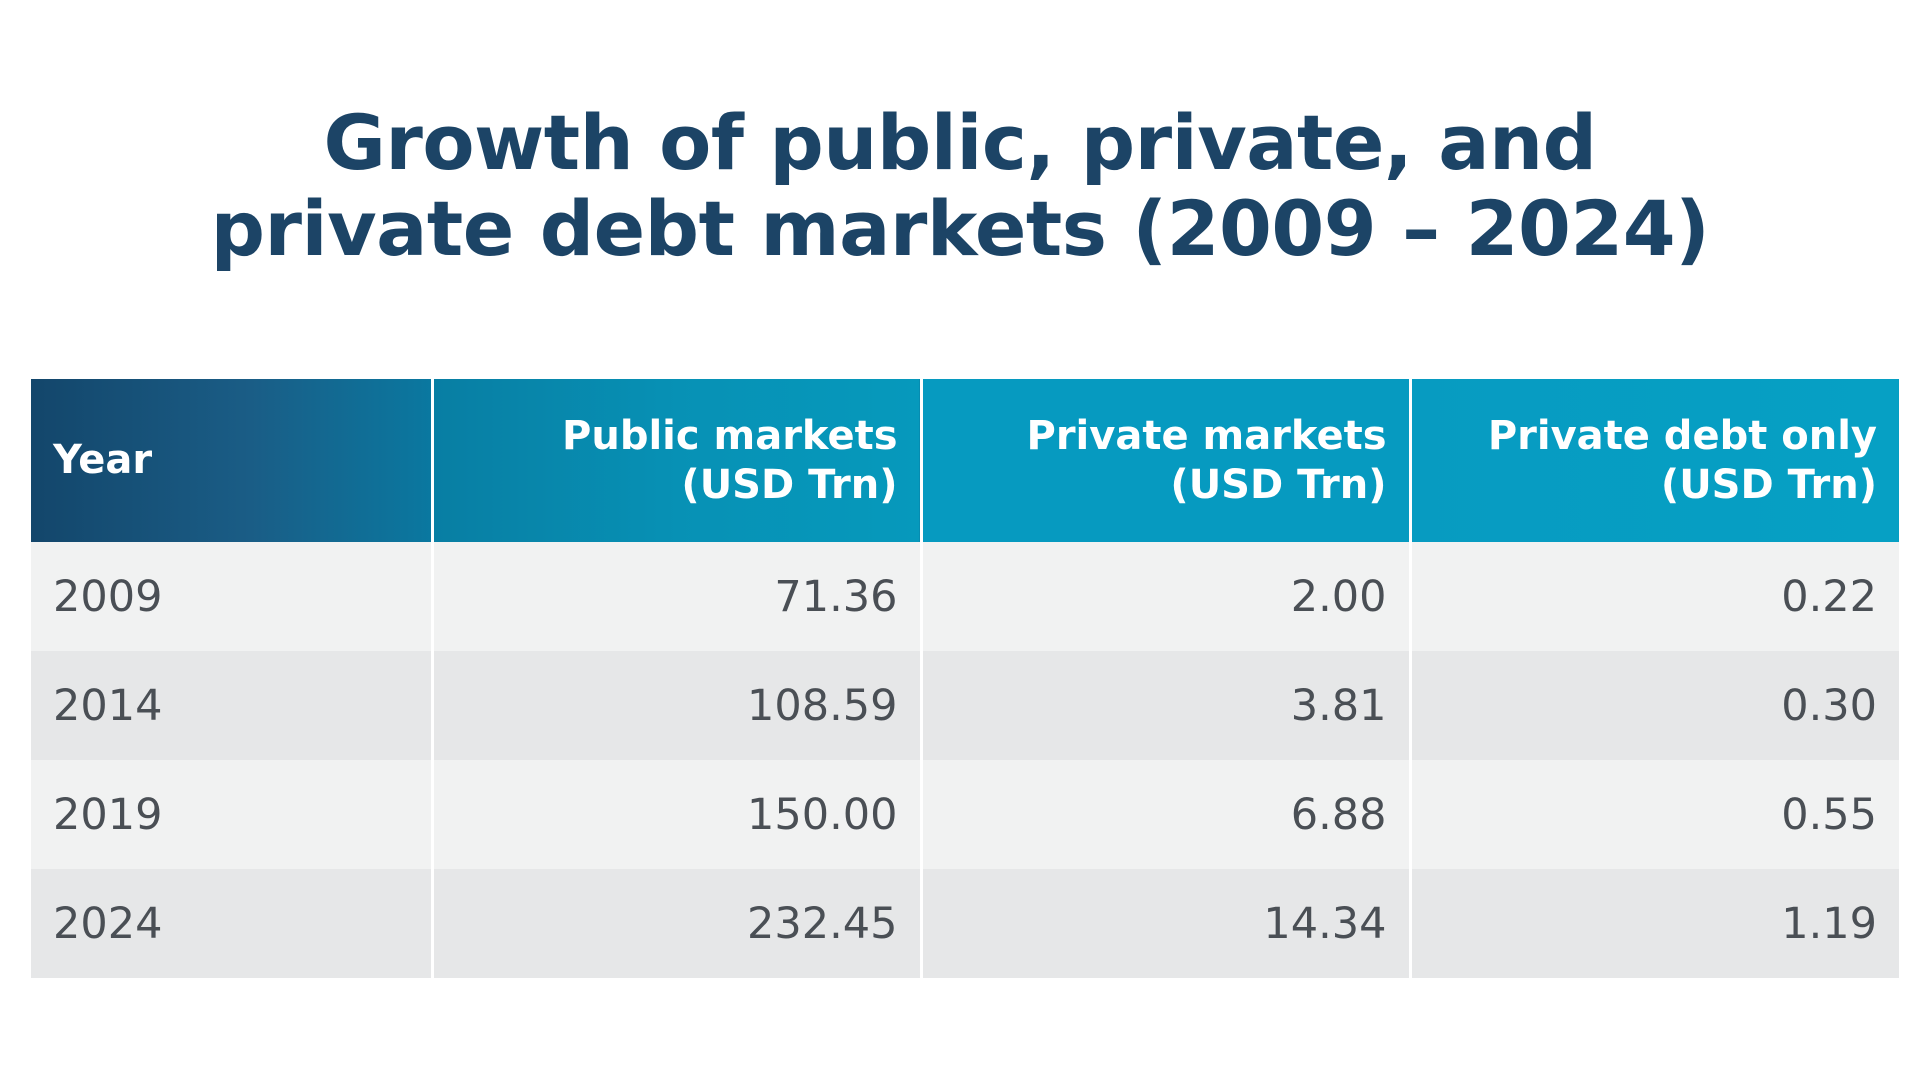 This screenshot has width=1920, height=1080. What do you see at coordinates (677, 923) in the screenshot?
I see `cell-public-markets: 232.45` at bounding box center [677, 923].